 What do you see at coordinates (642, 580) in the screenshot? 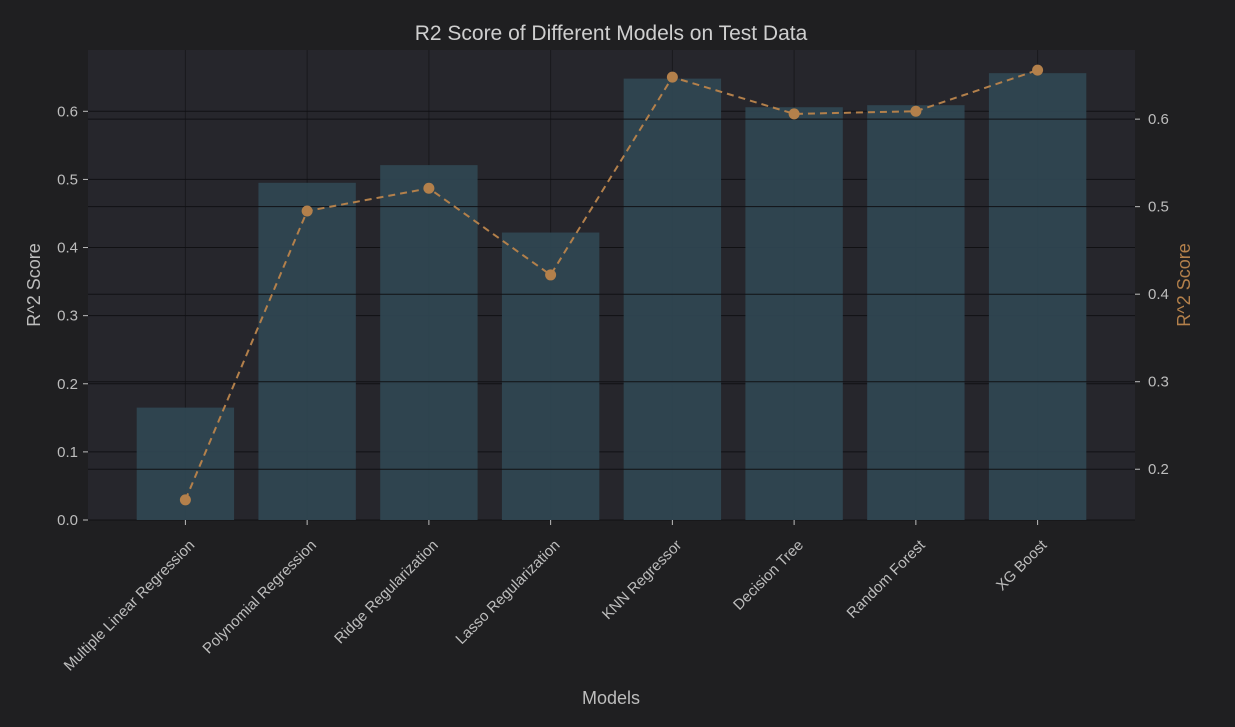
I see `x-tick-label: KNN Regressor` at bounding box center [642, 580].